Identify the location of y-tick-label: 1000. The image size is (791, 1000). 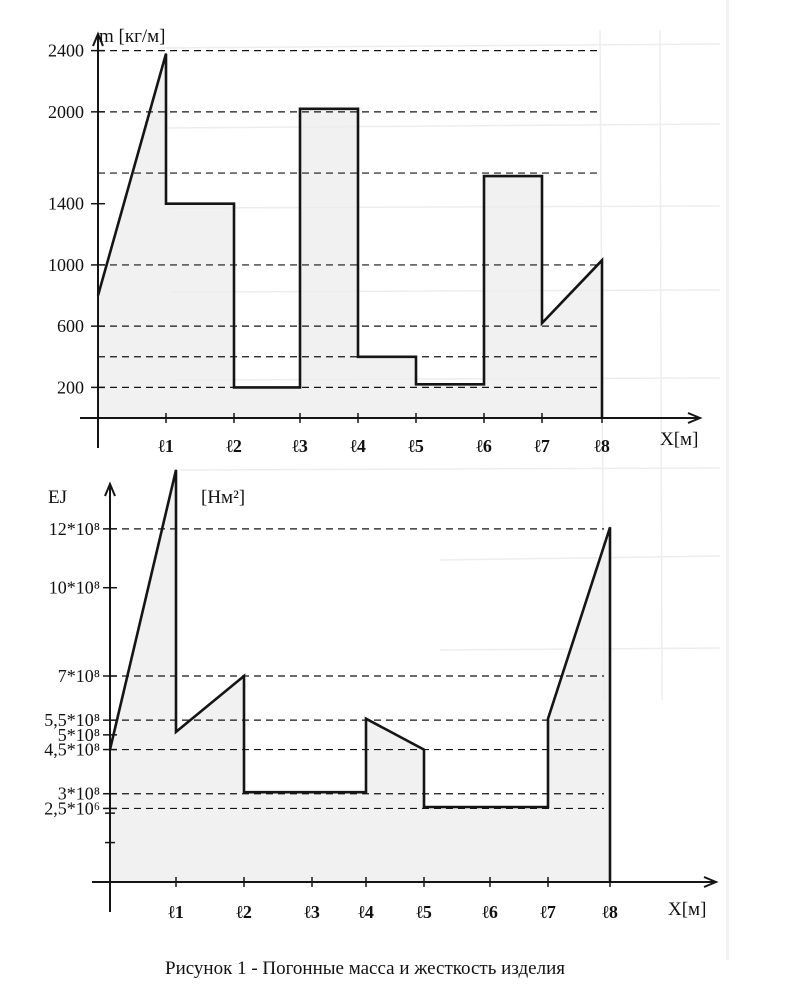
(66, 265).